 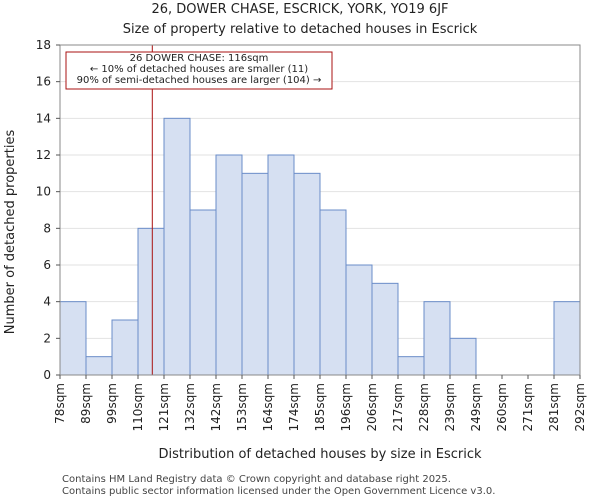 I want to click on x-tick-label: 164sqm, so click(x=268, y=407).